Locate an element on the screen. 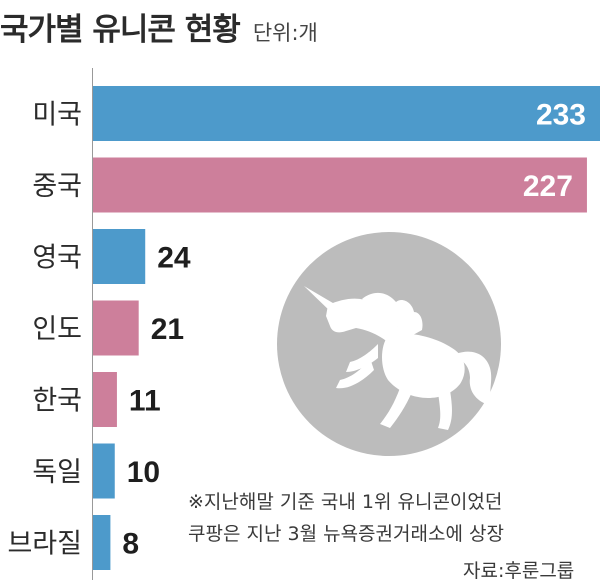  category-label: 중국 is located at coordinates (57, 186).